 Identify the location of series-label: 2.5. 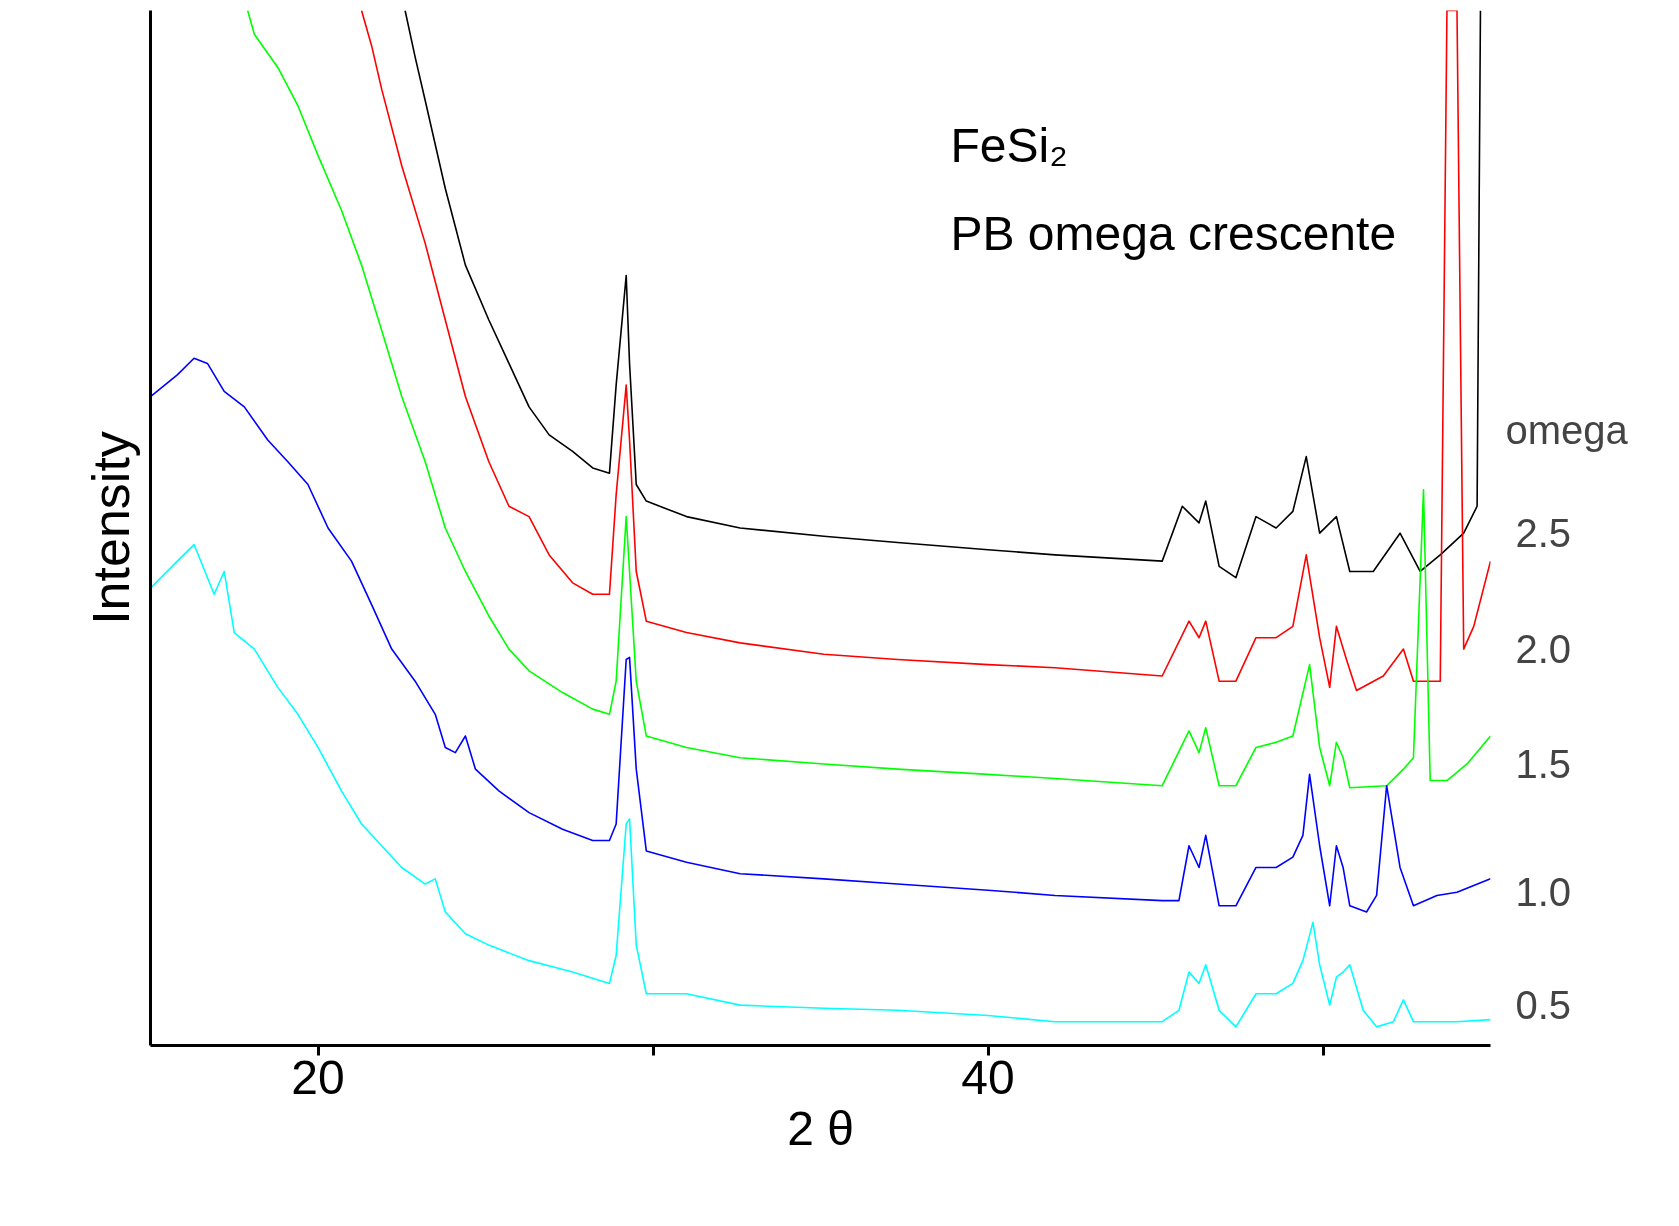
(1543, 533).